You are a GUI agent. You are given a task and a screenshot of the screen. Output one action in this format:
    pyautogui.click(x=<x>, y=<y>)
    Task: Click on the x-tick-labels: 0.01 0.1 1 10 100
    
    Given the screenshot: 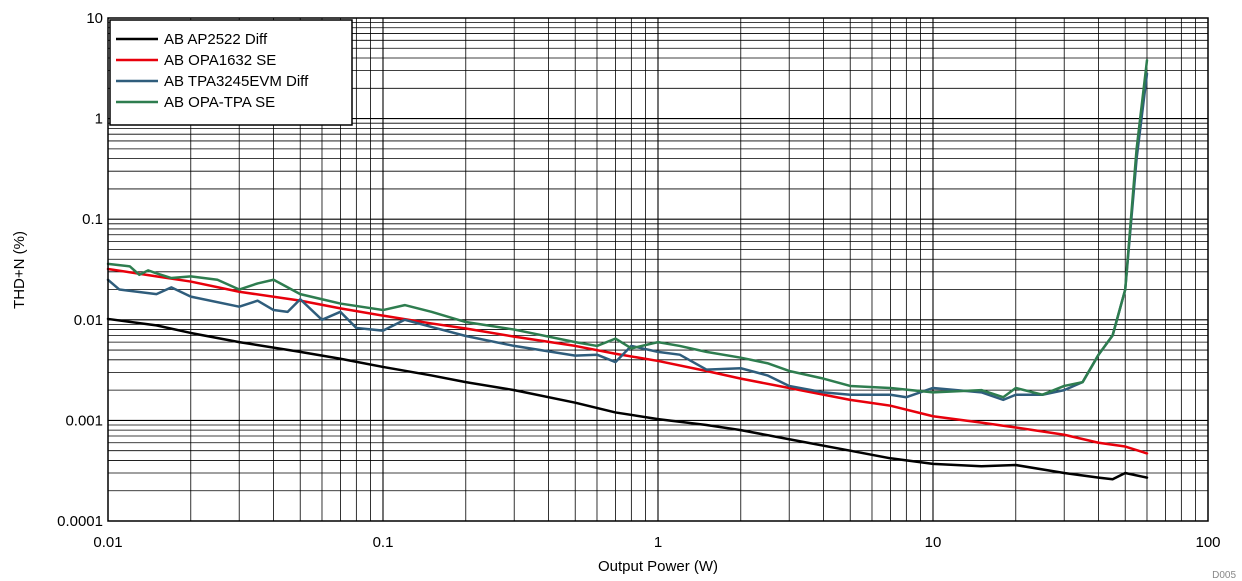 What is the action you would take?
    pyautogui.click(x=656, y=542)
    